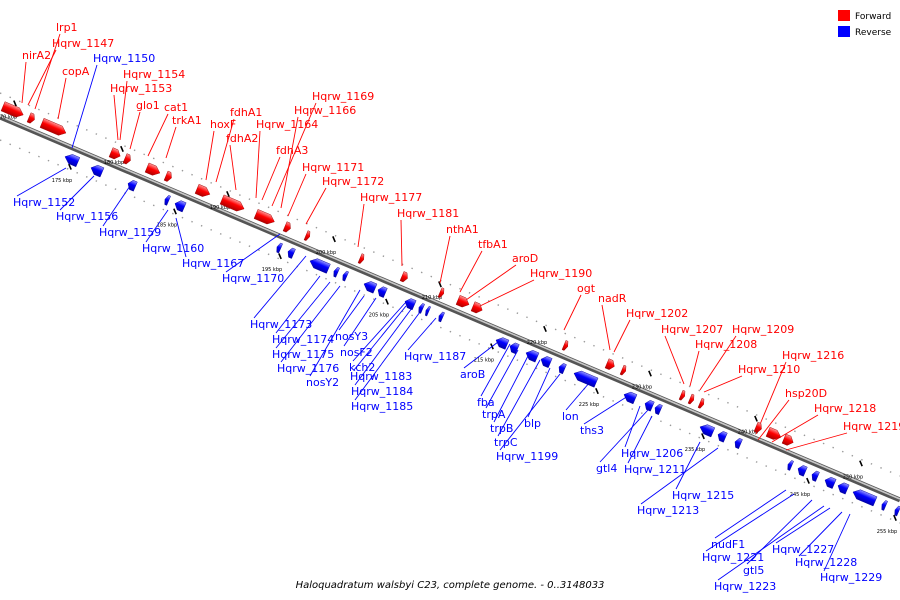  I want to click on reverse-gene-label-fba: fba, so click(486, 402).